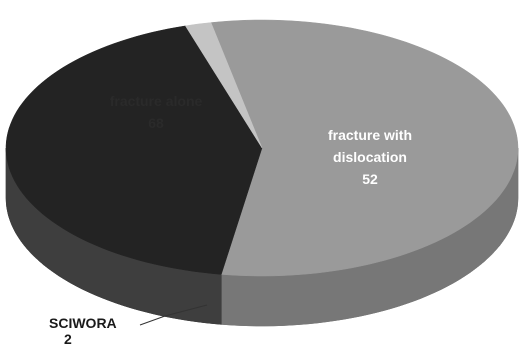 The image size is (520, 348). Describe the element at coordinates (83, 323) in the screenshot. I see `label-sciwora: SCIWORA` at that location.